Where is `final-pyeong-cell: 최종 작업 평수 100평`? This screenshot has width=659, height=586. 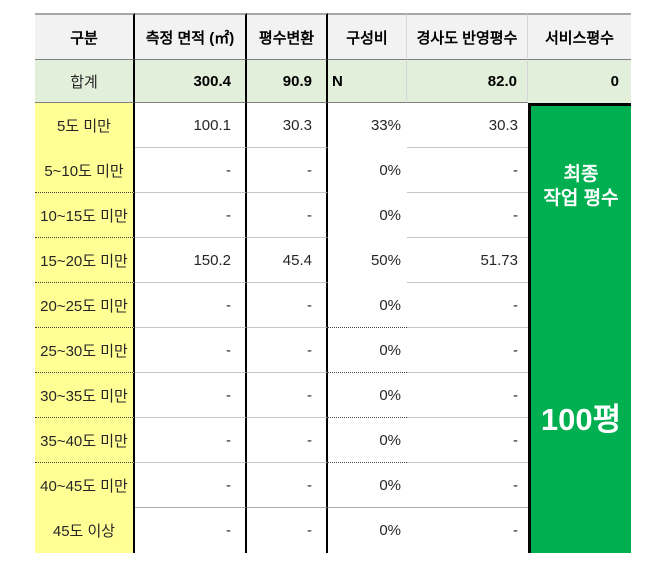 final-pyeong-cell: 최종 작업 평수 100평 is located at coordinates (579, 328).